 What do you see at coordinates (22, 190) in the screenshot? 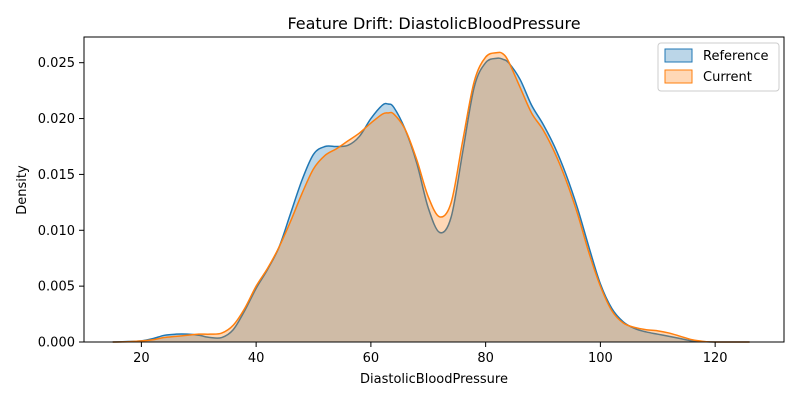
I see `y-axis-label: Density` at bounding box center [22, 190].